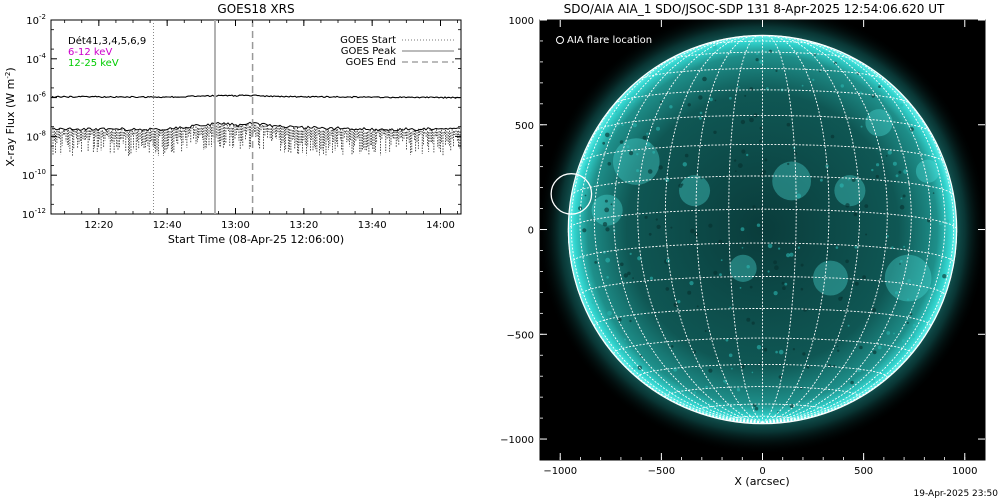 This screenshot has width=1000, height=500. I want to click on x-tick-label: 13:40, so click(372, 225).